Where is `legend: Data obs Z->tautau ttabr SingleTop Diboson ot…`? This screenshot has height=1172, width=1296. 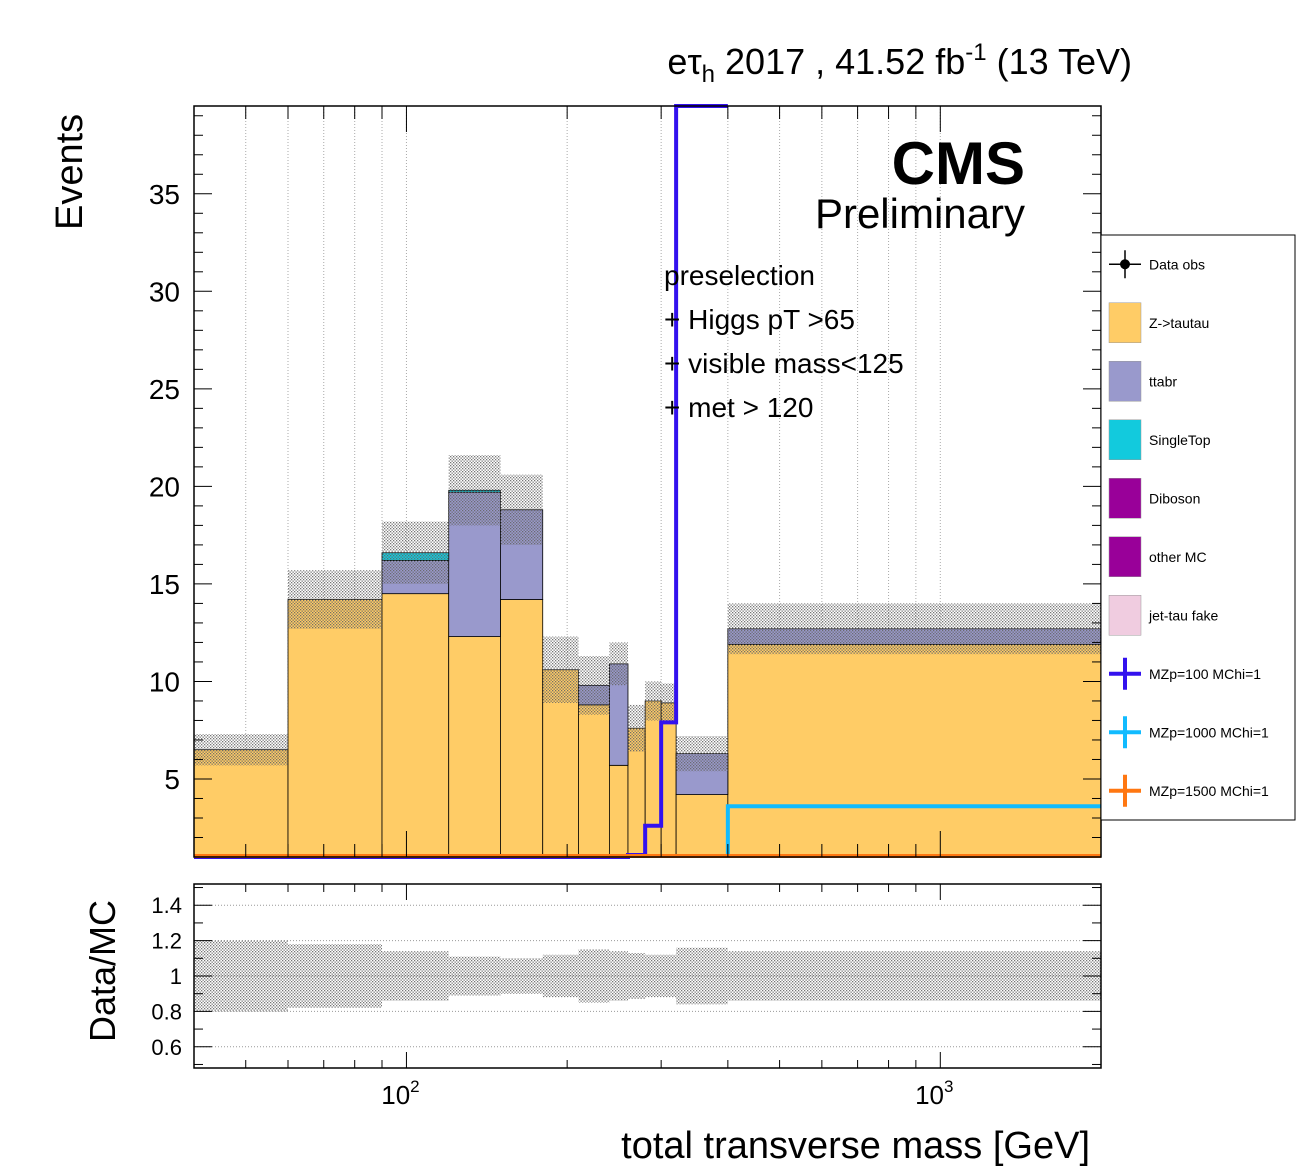
legend: Data obs Z->tautau ttabr SingleTop Diboson ot… is located at coordinates (1198, 527).